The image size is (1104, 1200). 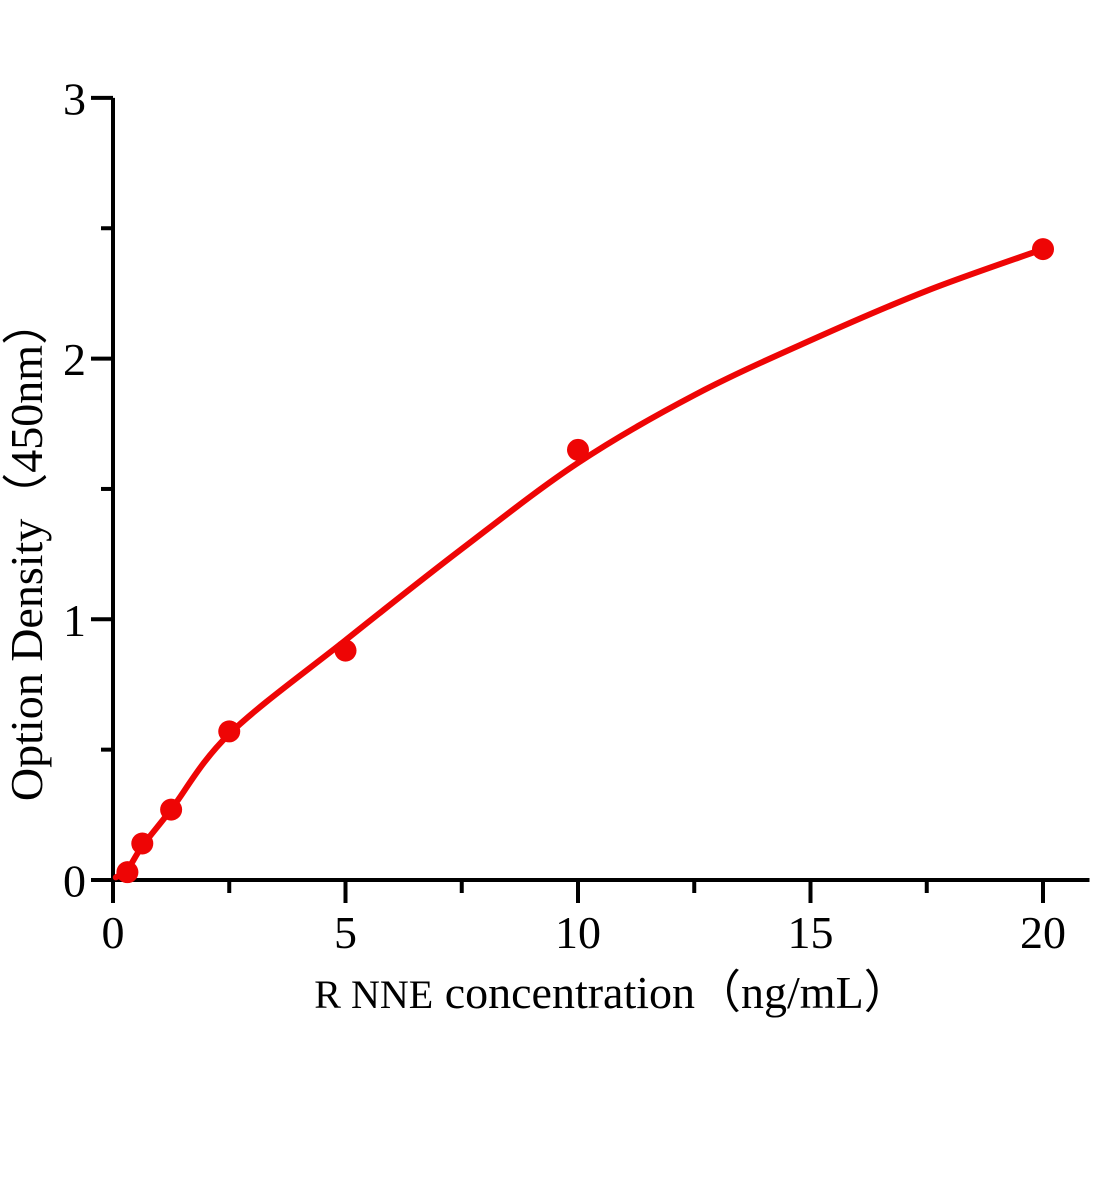 What do you see at coordinates (373, 994) in the screenshot?
I see `x-axis-title-prefix: R NNE` at bounding box center [373, 994].